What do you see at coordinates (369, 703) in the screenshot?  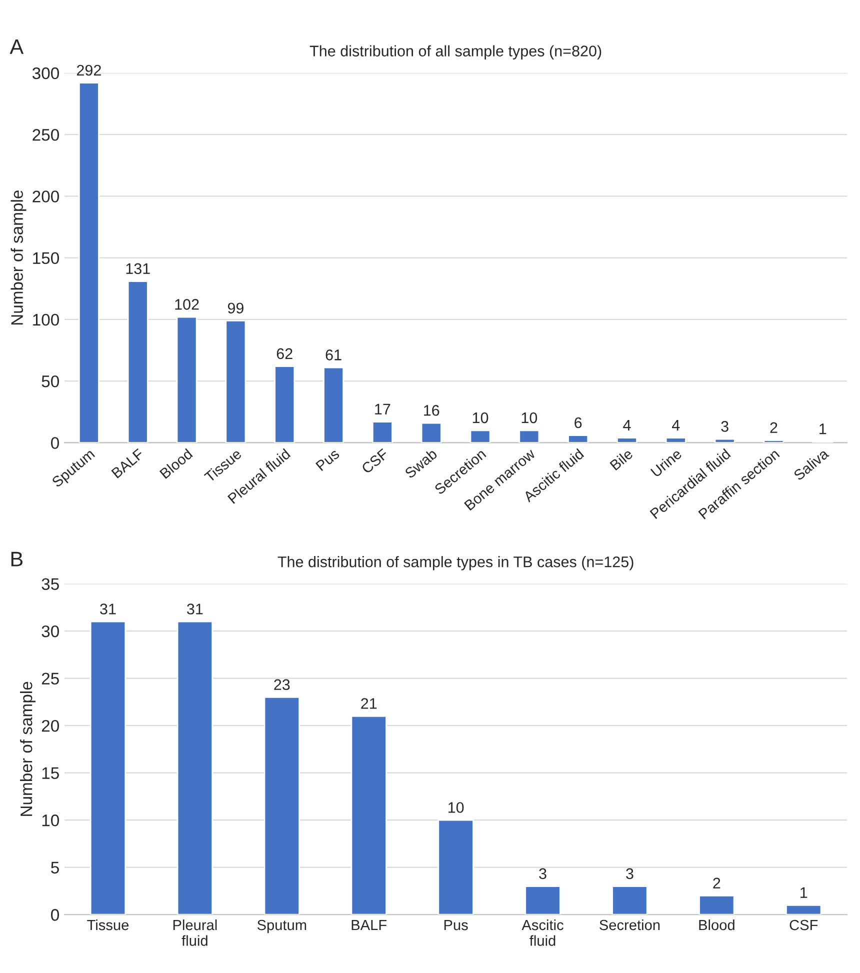 I see `data-label: 21` at bounding box center [369, 703].